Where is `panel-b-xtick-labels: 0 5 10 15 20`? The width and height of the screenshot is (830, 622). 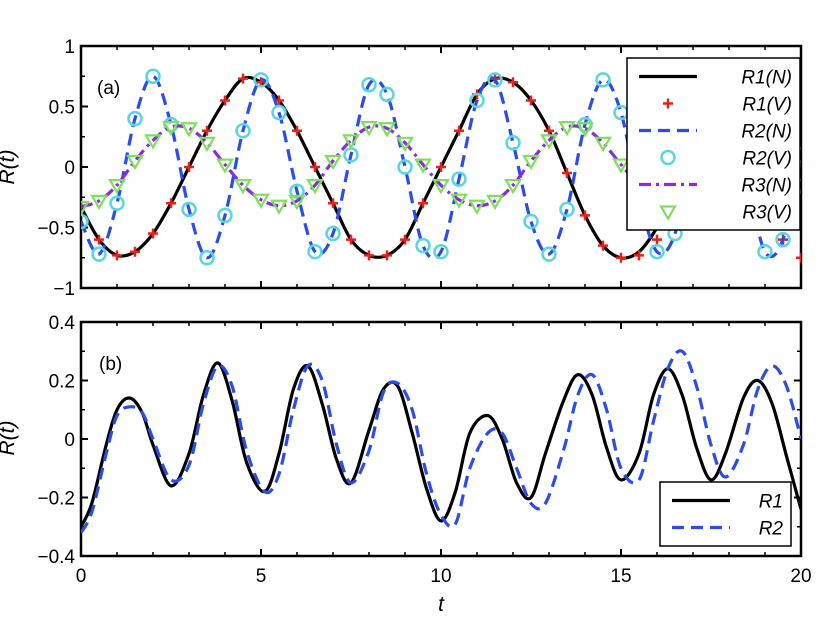
panel-b-xtick-labels: 0 5 10 15 20 is located at coordinates (444, 576).